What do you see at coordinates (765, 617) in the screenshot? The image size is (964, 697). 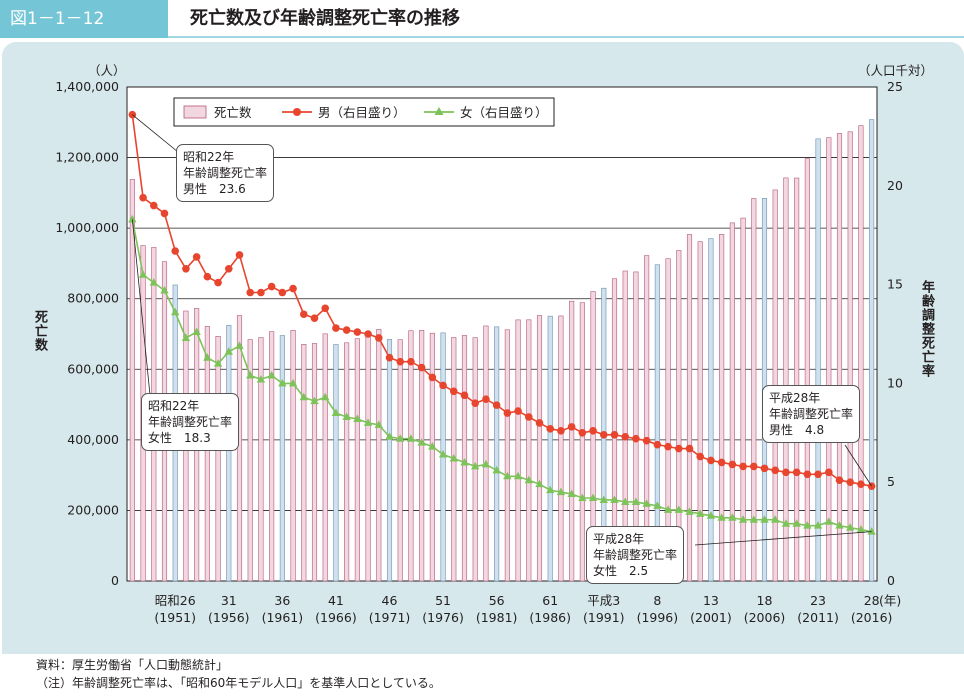 I see `x-tick-year: (2006)` at bounding box center [765, 617].